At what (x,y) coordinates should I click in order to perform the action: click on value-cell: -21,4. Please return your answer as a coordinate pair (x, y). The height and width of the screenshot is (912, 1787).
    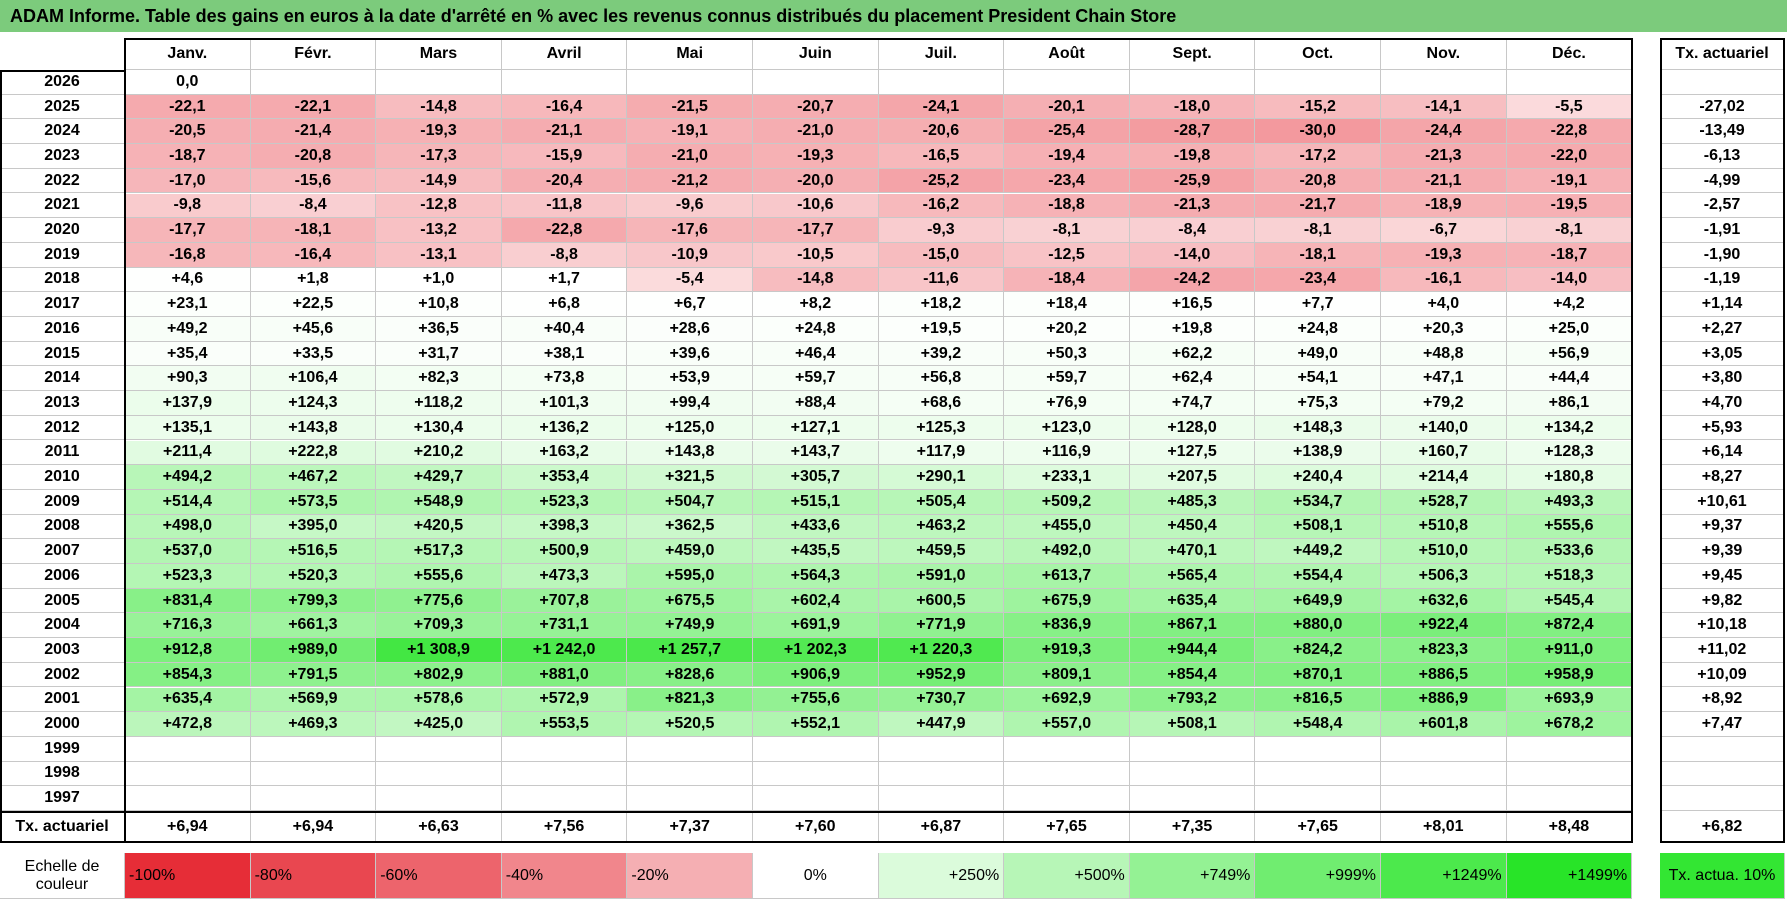
    Looking at the image, I should click on (313, 132).